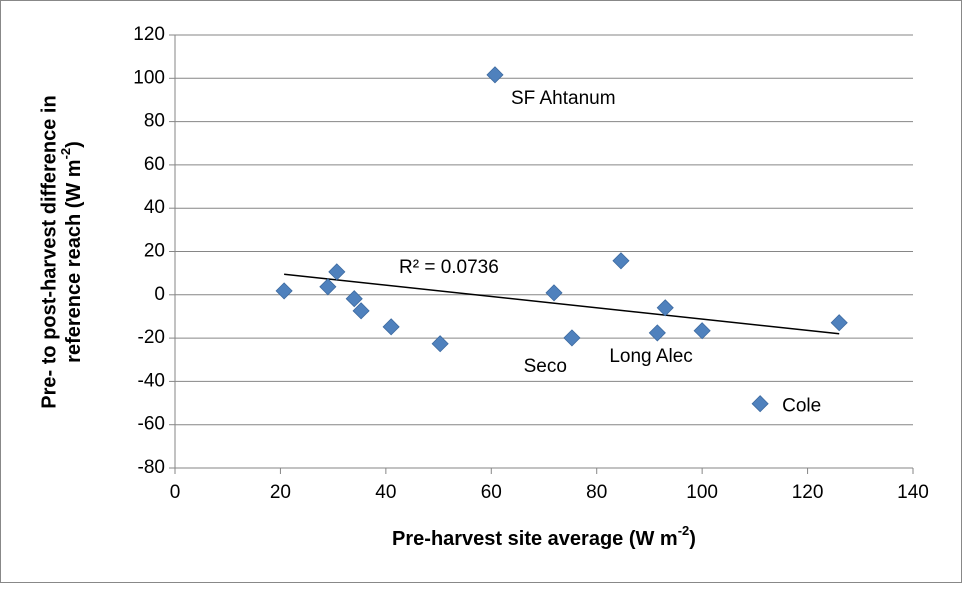 This screenshot has width=963, height=589. I want to click on y-tick-label: -20, so click(151, 337).